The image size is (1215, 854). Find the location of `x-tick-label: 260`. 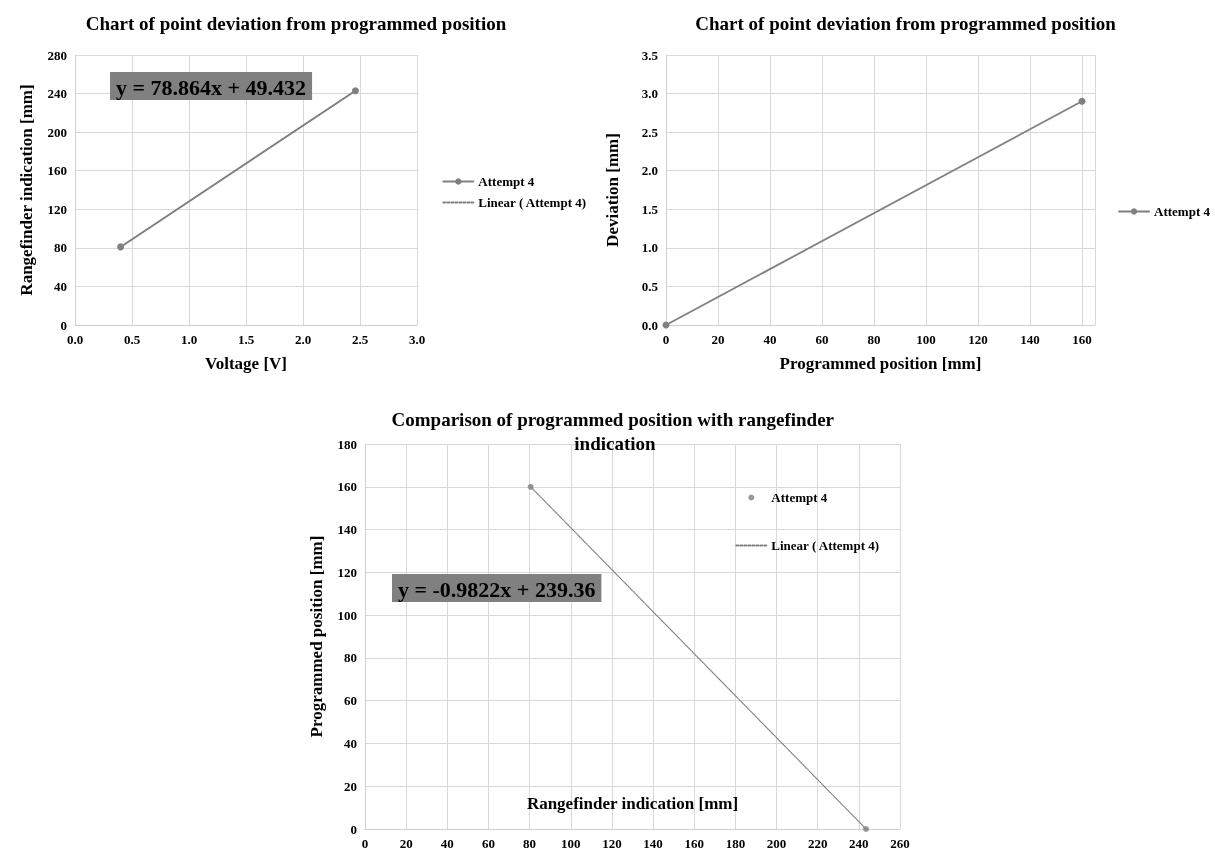

x-tick-label: 260 is located at coordinates (900, 843).